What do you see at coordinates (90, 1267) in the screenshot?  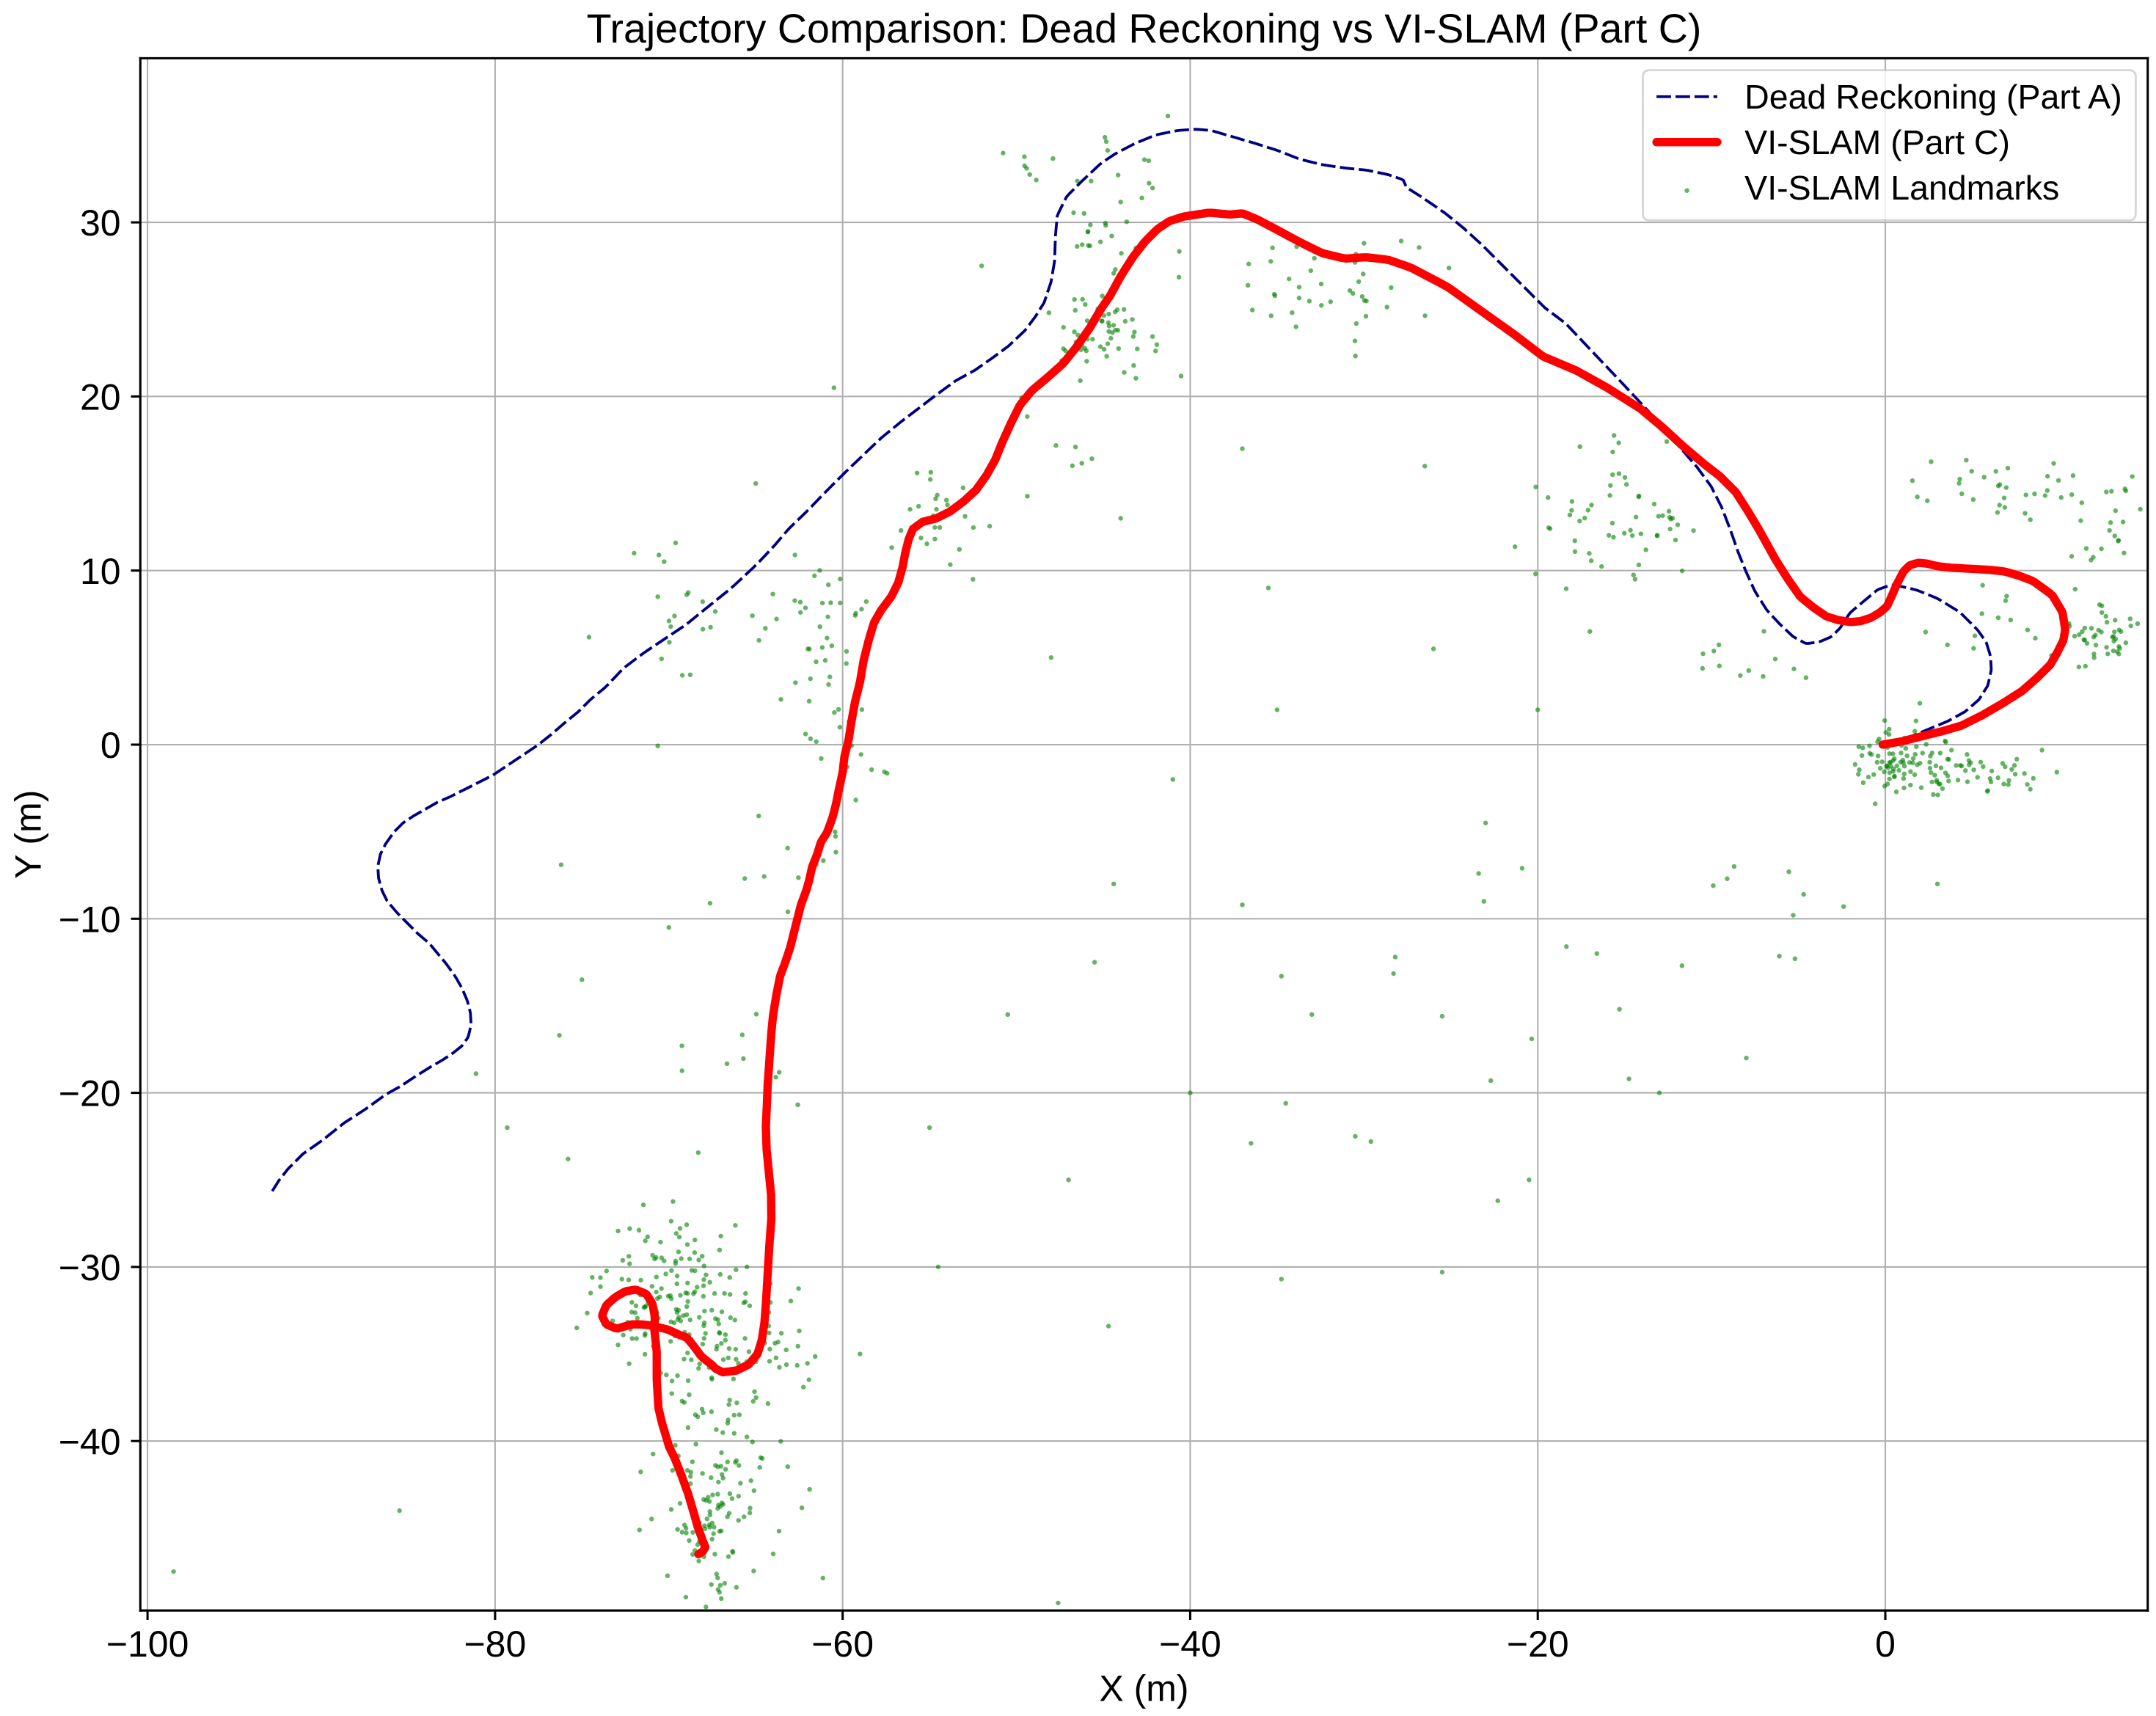 I see `svg-text: −30` at bounding box center [90, 1267].